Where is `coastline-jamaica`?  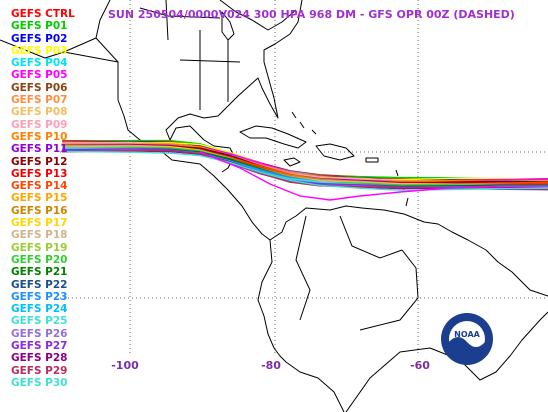 coastline-jamaica is located at coordinates (292, 162).